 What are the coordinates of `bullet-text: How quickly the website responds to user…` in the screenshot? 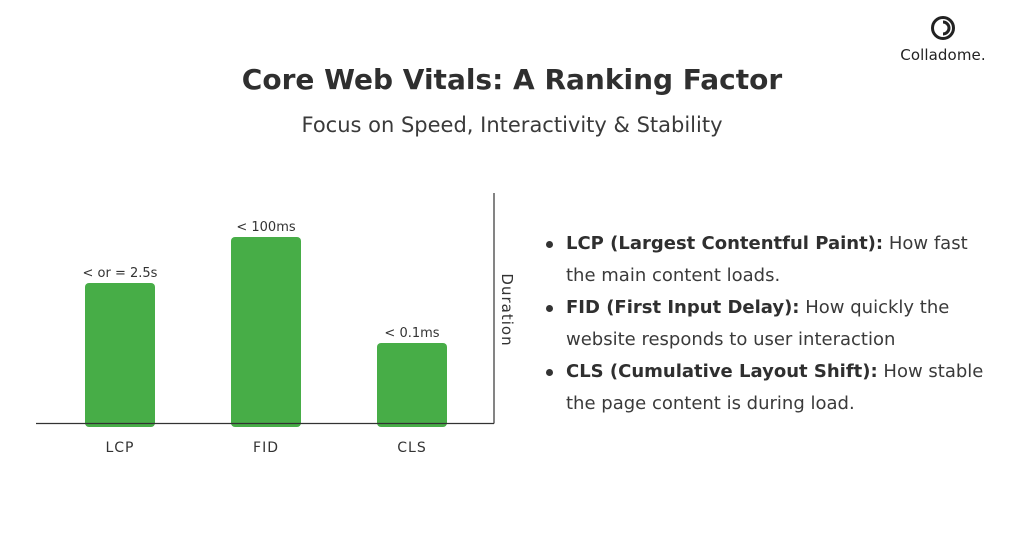 It's located at (758, 323).